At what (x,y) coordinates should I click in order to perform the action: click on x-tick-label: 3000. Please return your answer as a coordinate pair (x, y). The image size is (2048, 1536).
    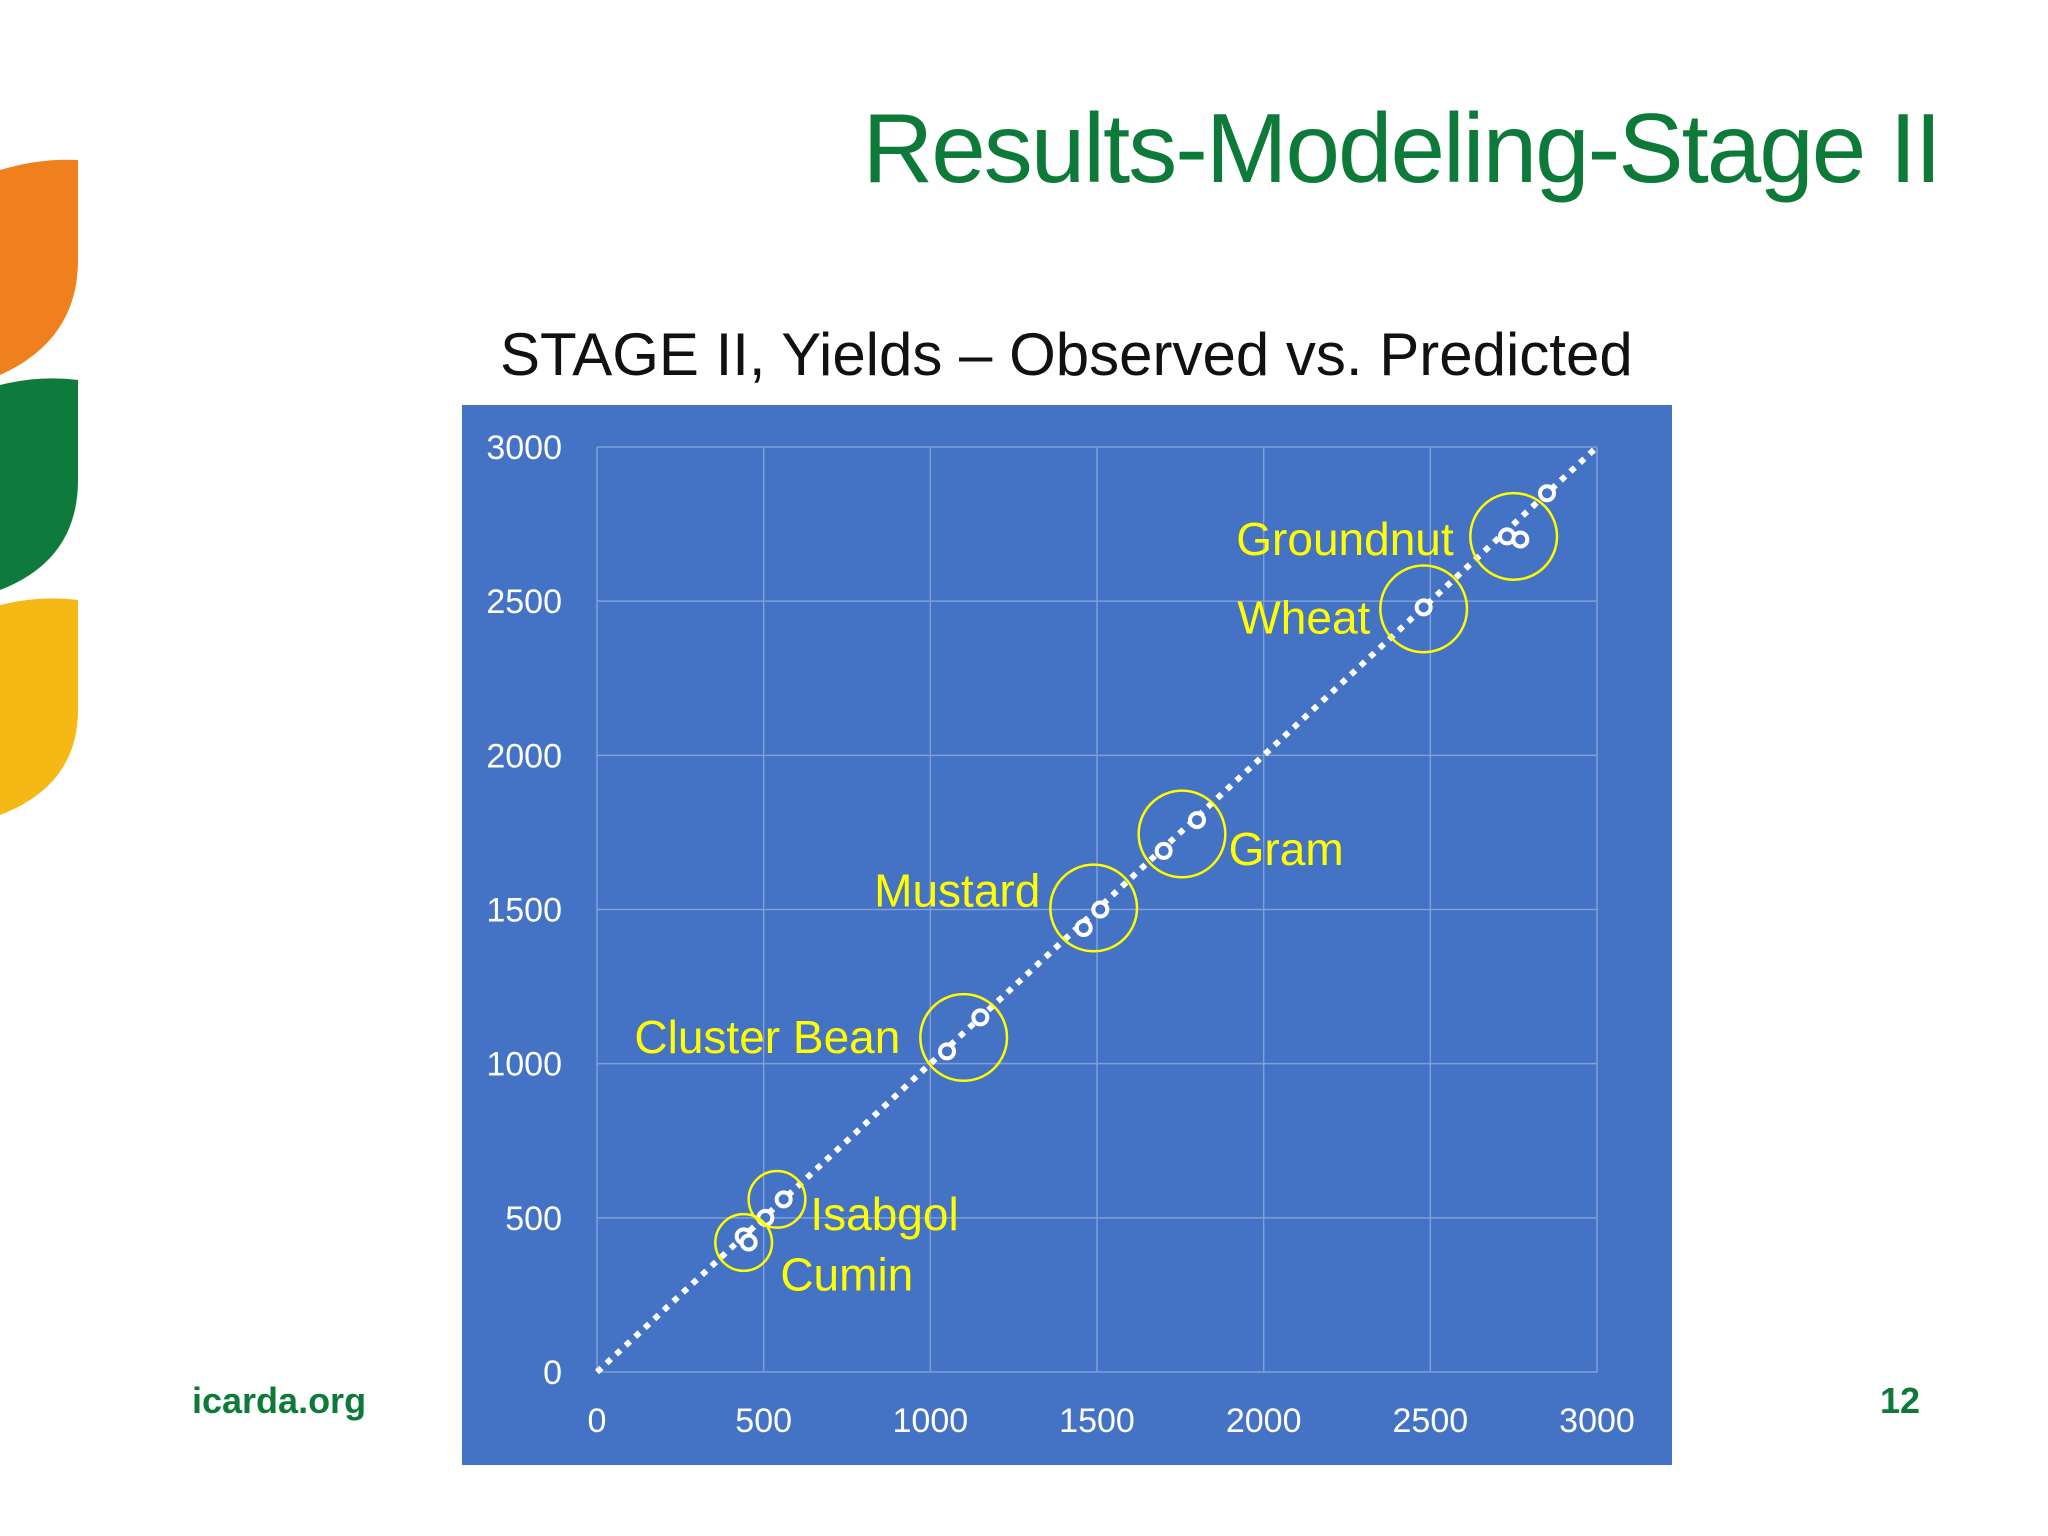
    Looking at the image, I should click on (1597, 1421).